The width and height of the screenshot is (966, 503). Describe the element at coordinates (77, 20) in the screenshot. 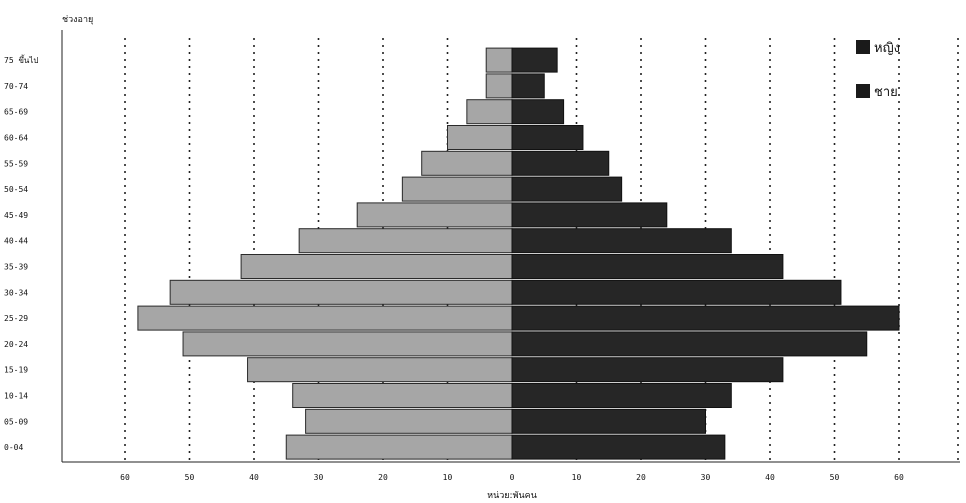

I see `y-axis-title: ช่วงอายุ` at that location.